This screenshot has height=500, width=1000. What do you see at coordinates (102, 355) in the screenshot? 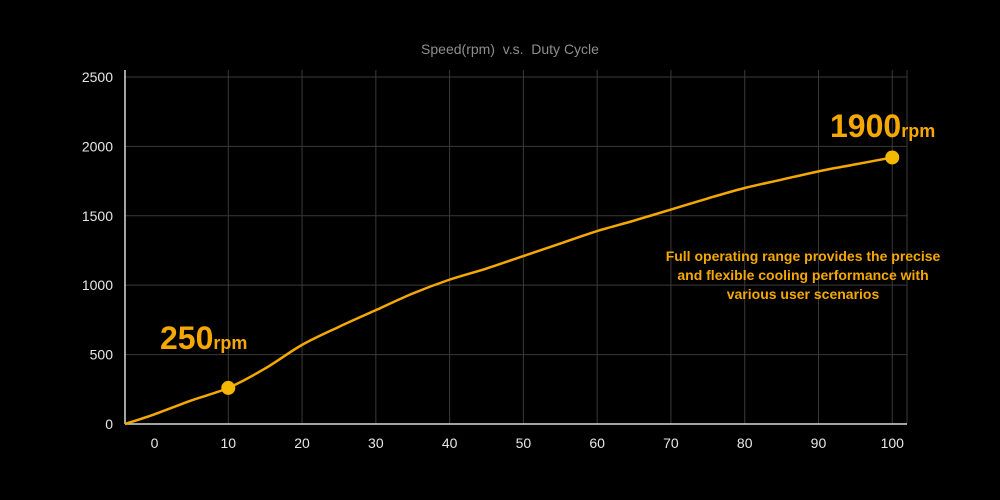
I see `y-tick-label: 500` at bounding box center [102, 355].